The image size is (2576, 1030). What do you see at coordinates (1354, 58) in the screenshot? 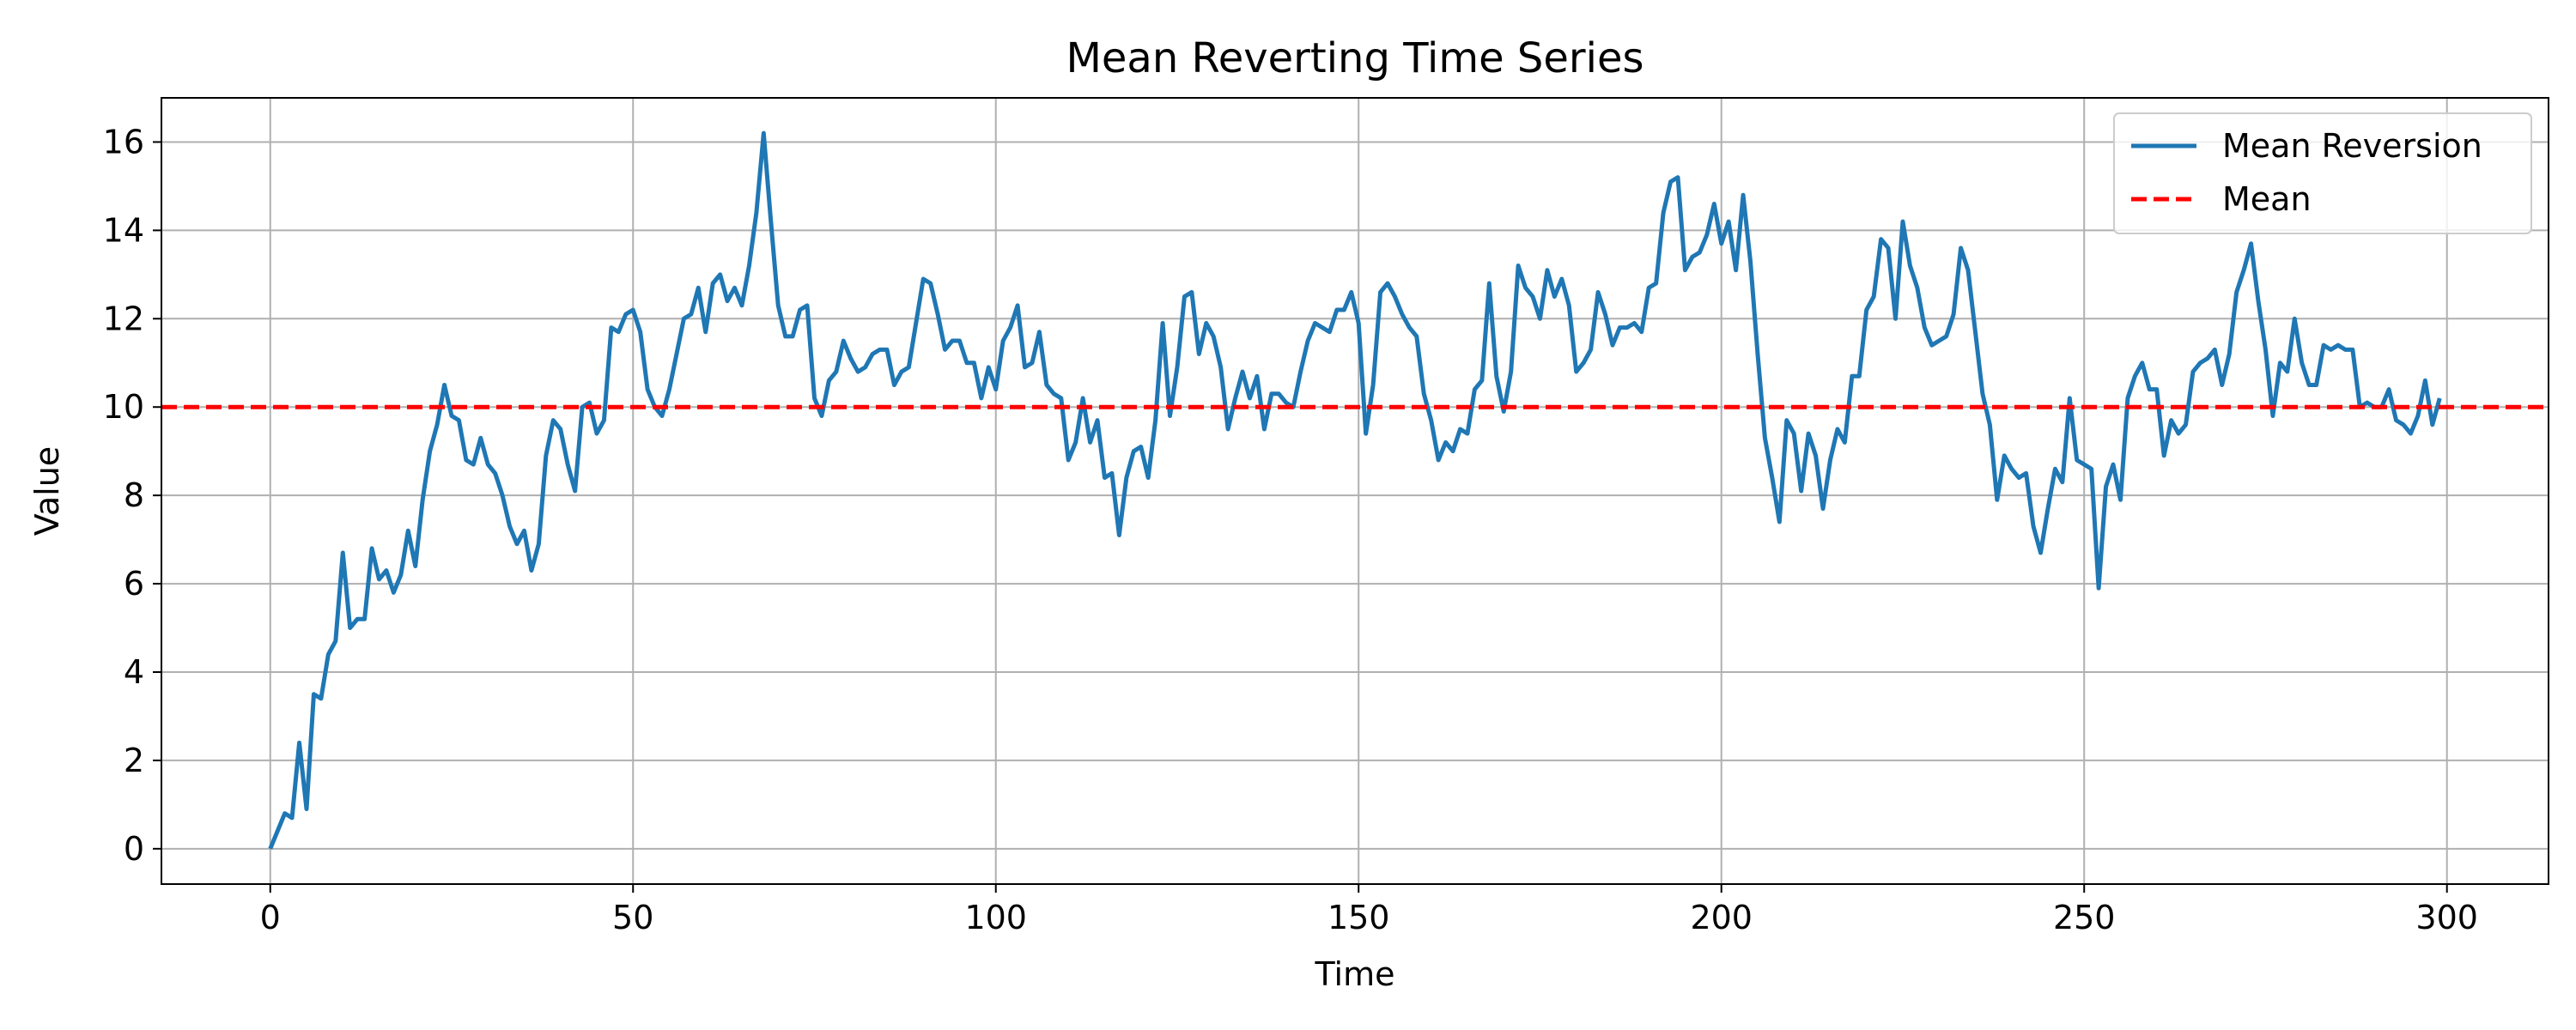
I see `chart-title: Mean Reverting Time Series` at bounding box center [1354, 58].